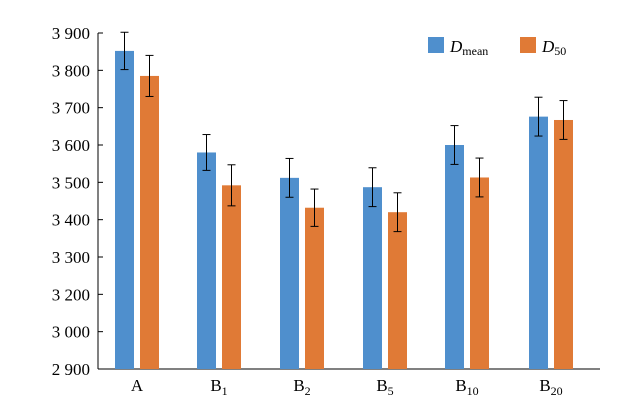  What do you see at coordinates (71, 220) in the screenshot?
I see `y-tick-label: 3 400` at bounding box center [71, 220].